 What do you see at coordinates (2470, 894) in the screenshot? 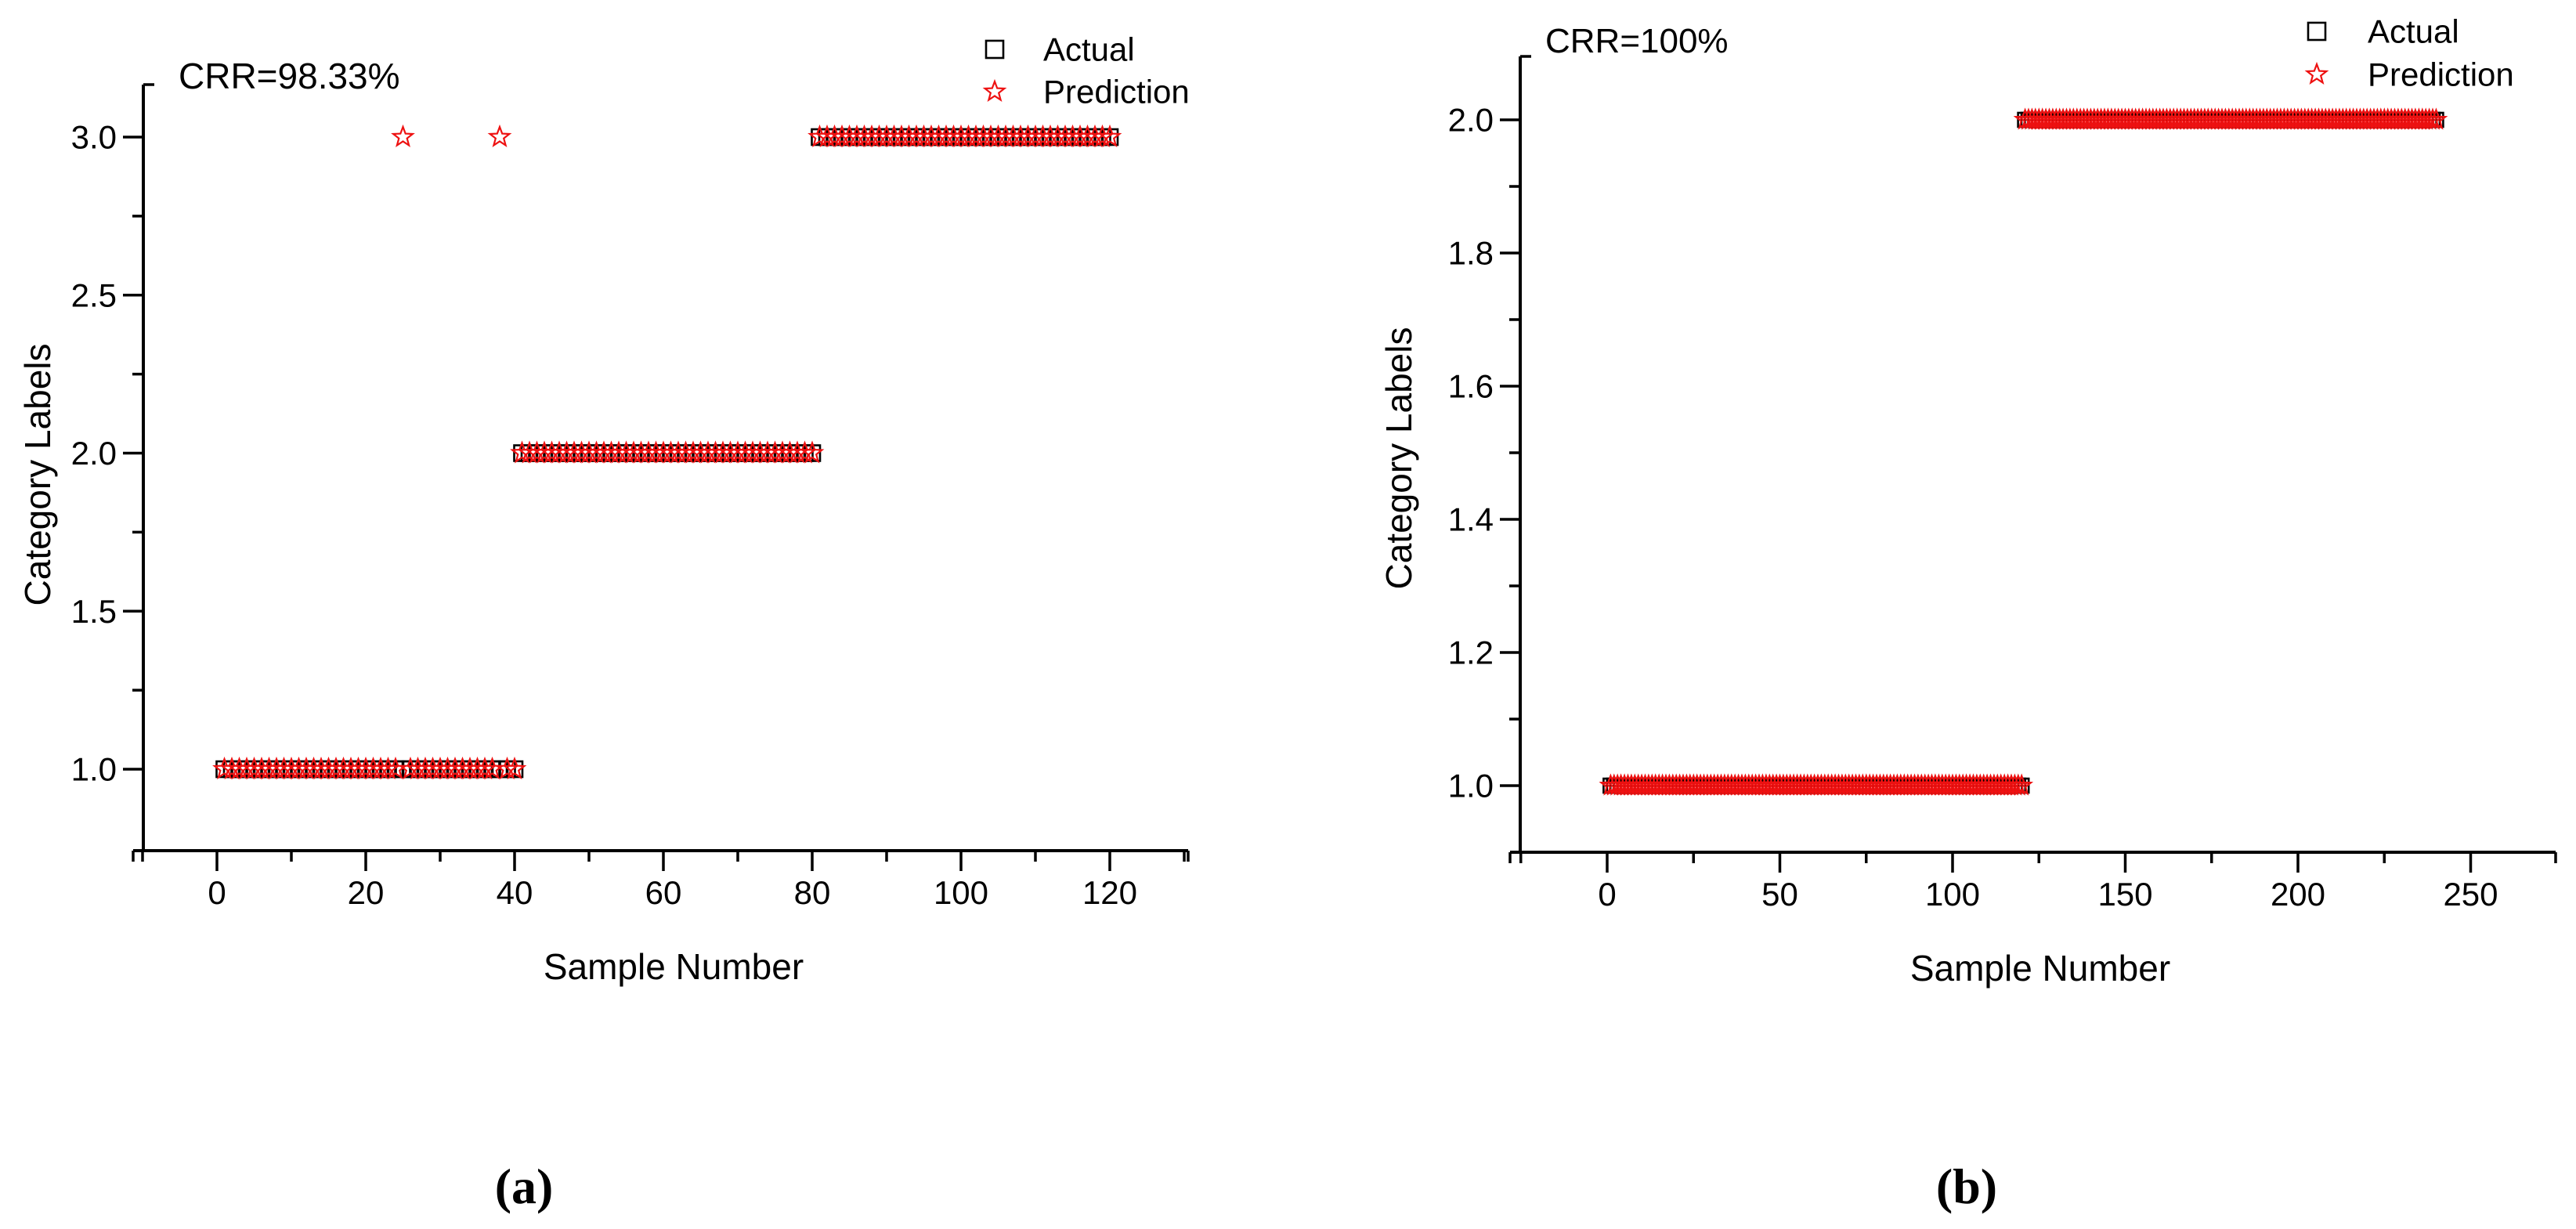
I see `x-tick-label: 250` at bounding box center [2470, 894].